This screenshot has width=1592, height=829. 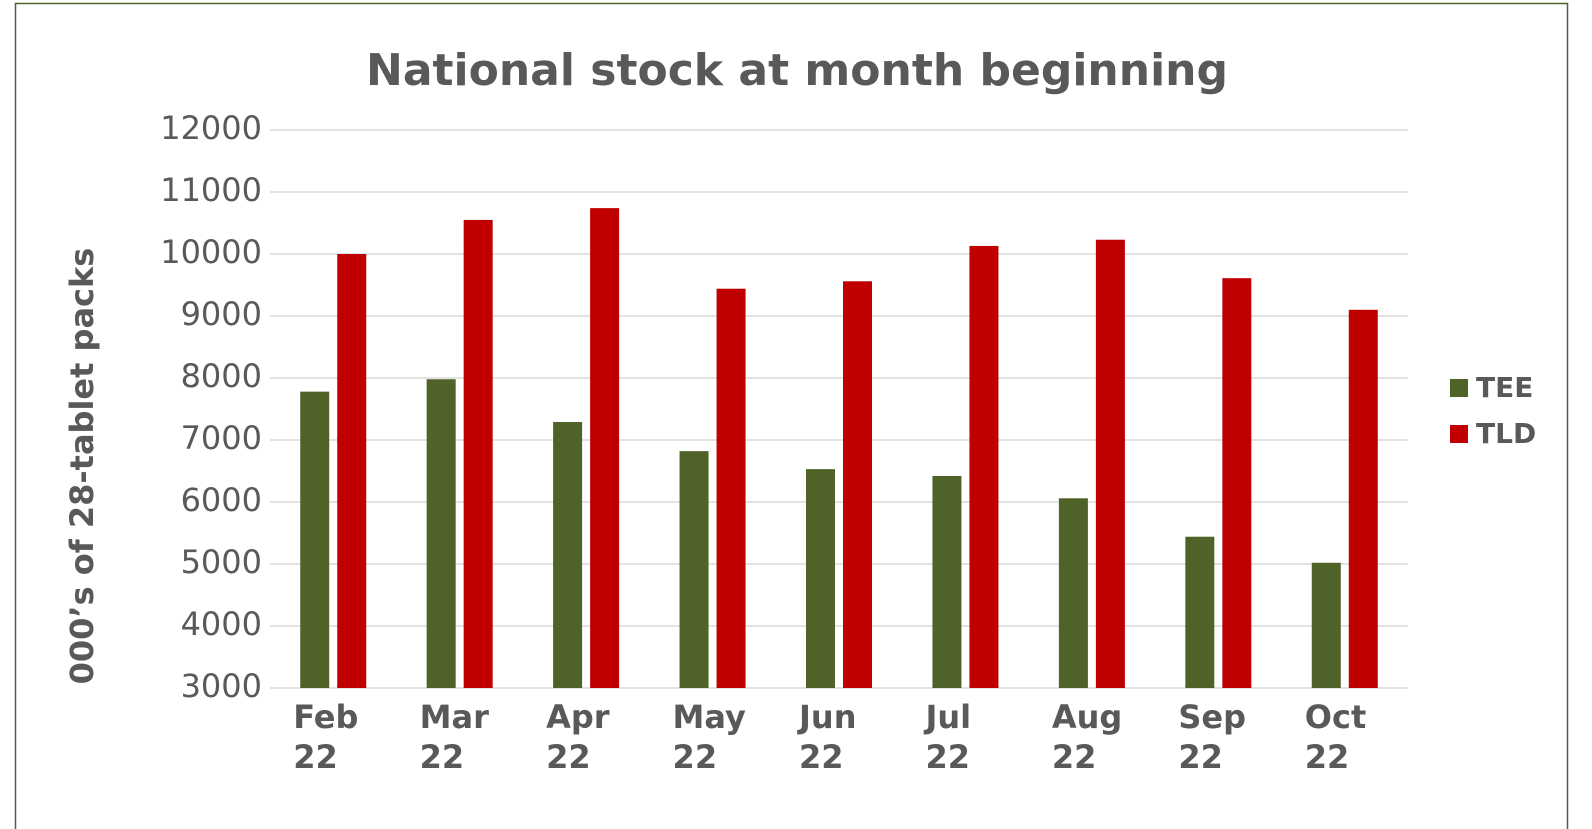 I want to click on legend-label: TEE, so click(x=1504, y=387).